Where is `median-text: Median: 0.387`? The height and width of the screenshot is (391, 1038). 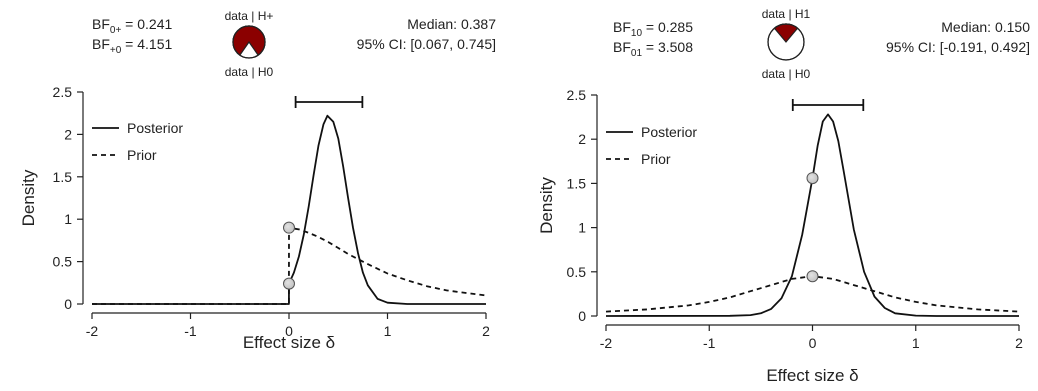 median-text: Median: 0.387 is located at coordinates (451, 24).